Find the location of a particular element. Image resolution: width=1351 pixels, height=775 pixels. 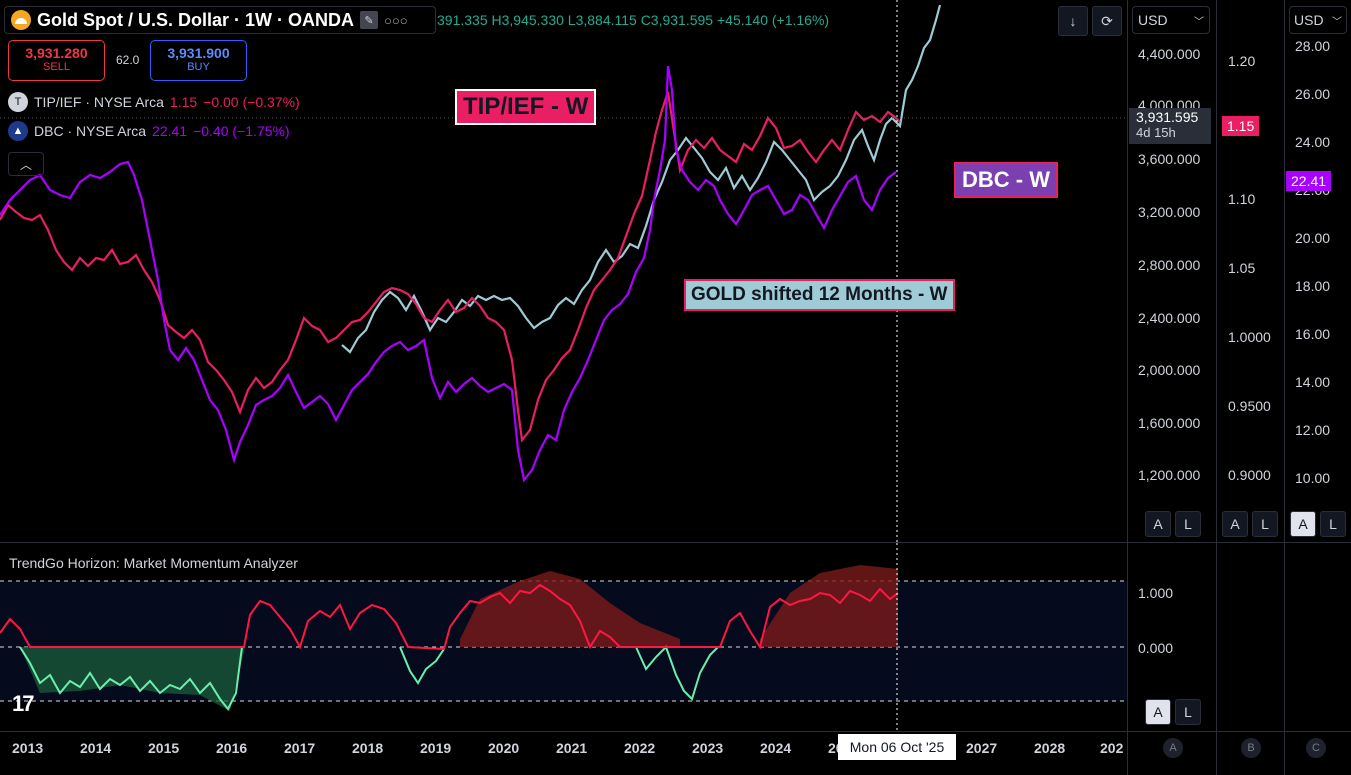

dbc-currency-label: USD is located at coordinates (1309, 20).